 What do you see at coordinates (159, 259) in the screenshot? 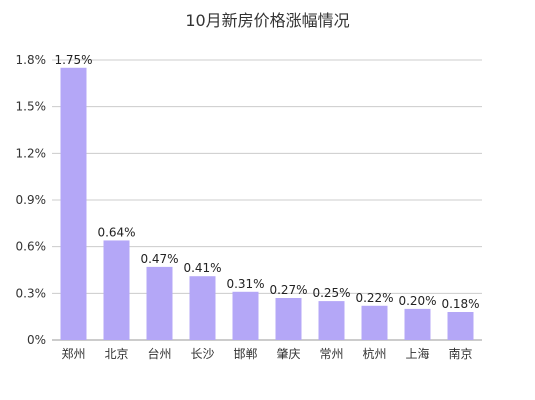
I see `data-label: 0.47%` at bounding box center [159, 259].